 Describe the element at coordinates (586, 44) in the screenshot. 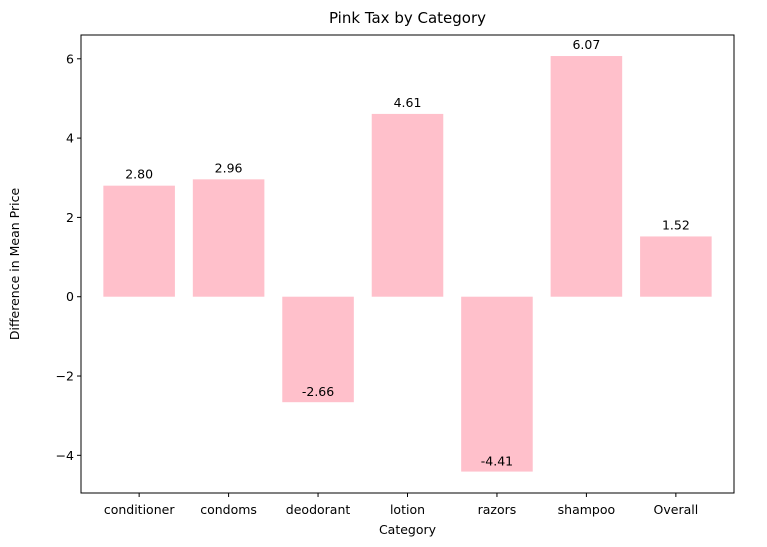

I see `data-label-shampoo: 6.07` at that location.